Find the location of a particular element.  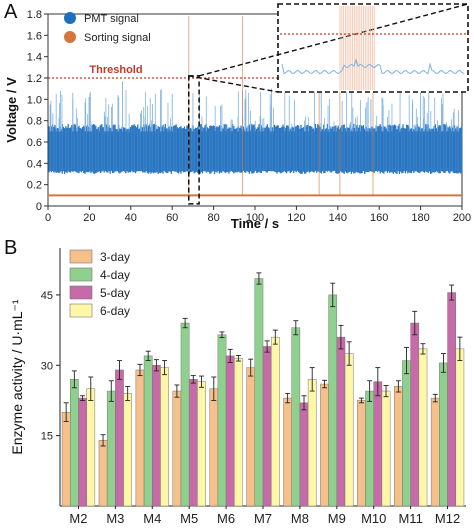

y-tick-label: 1.2 is located at coordinates (34, 79).